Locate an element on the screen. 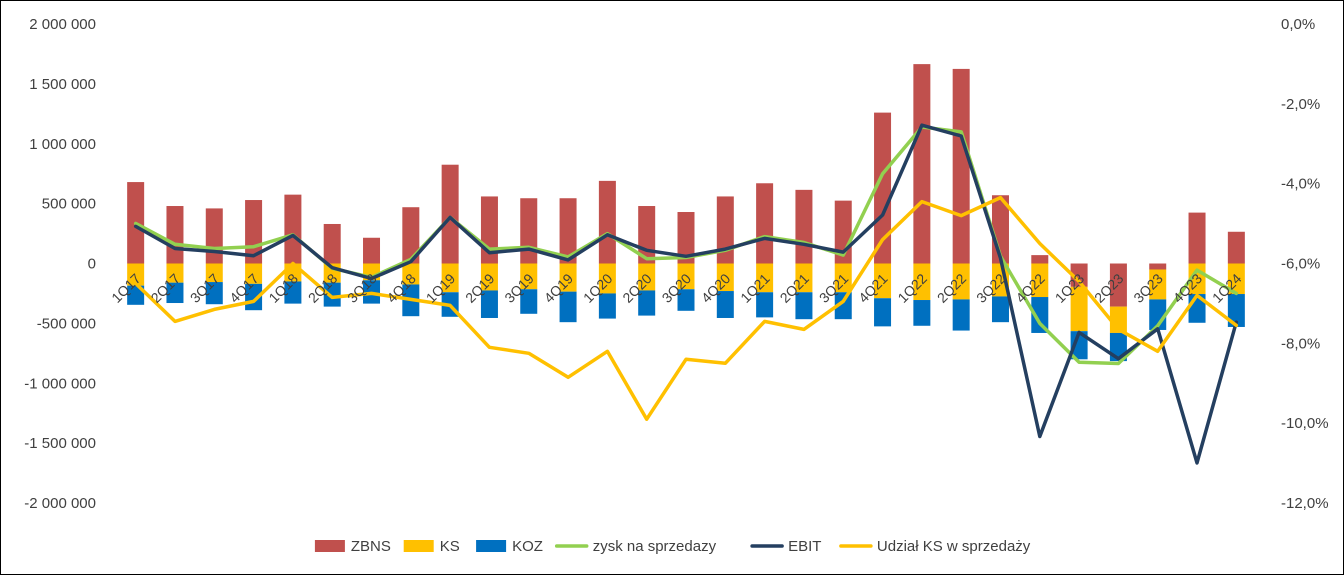 This screenshot has height=575, width=1344. bar-koz-1q17 is located at coordinates (136, 295).